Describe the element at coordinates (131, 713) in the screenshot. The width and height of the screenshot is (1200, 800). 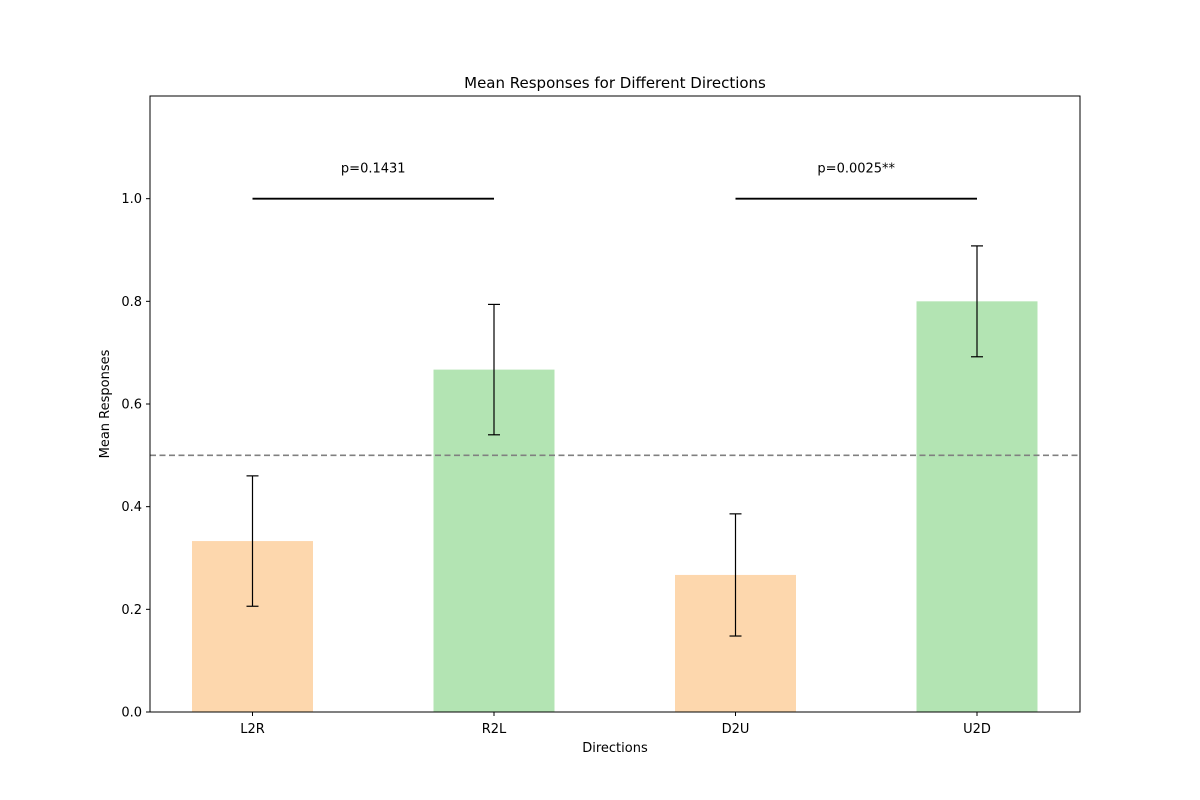
I see `y-tick-label: 0.0` at that location.